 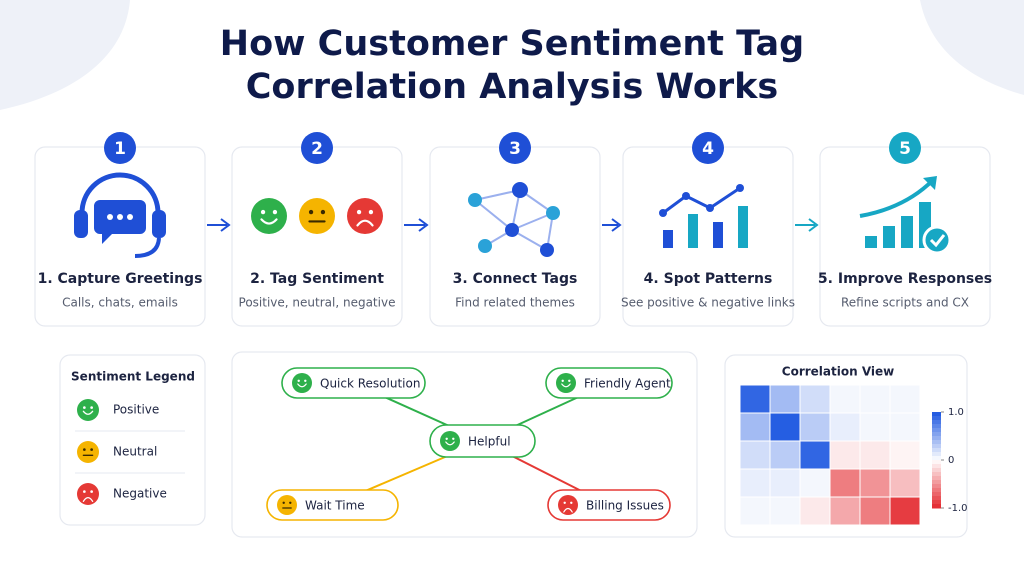 What do you see at coordinates (120, 279) in the screenshot?
I see `step-label: 1. Capture Greetings` at bounding box center [120, 279].